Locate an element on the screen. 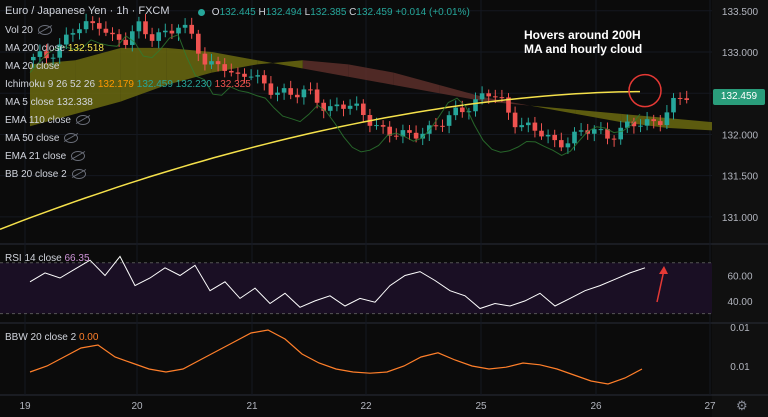 The height and width of the screenshot is (417, 768). legend-bb20: BB 20 close 2 is located at coordinates (45, 174).